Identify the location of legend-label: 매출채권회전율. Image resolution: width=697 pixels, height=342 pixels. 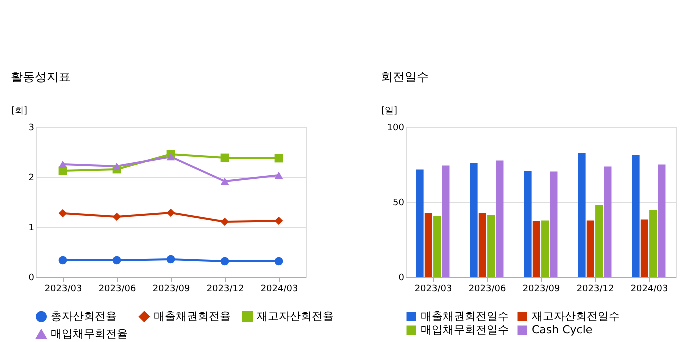
(192, 316).